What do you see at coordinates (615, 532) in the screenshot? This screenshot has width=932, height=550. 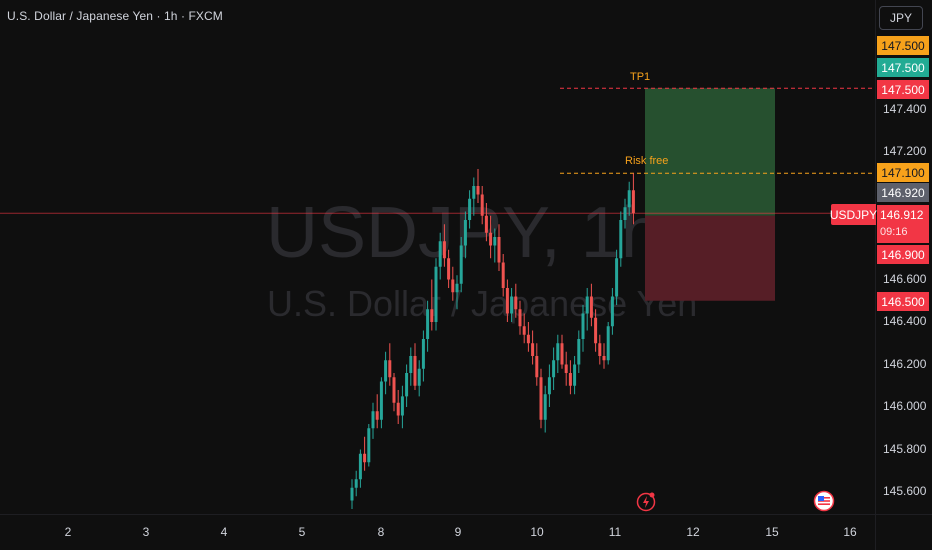 I see `time-tick: 11` at bounding box center [615, 532].